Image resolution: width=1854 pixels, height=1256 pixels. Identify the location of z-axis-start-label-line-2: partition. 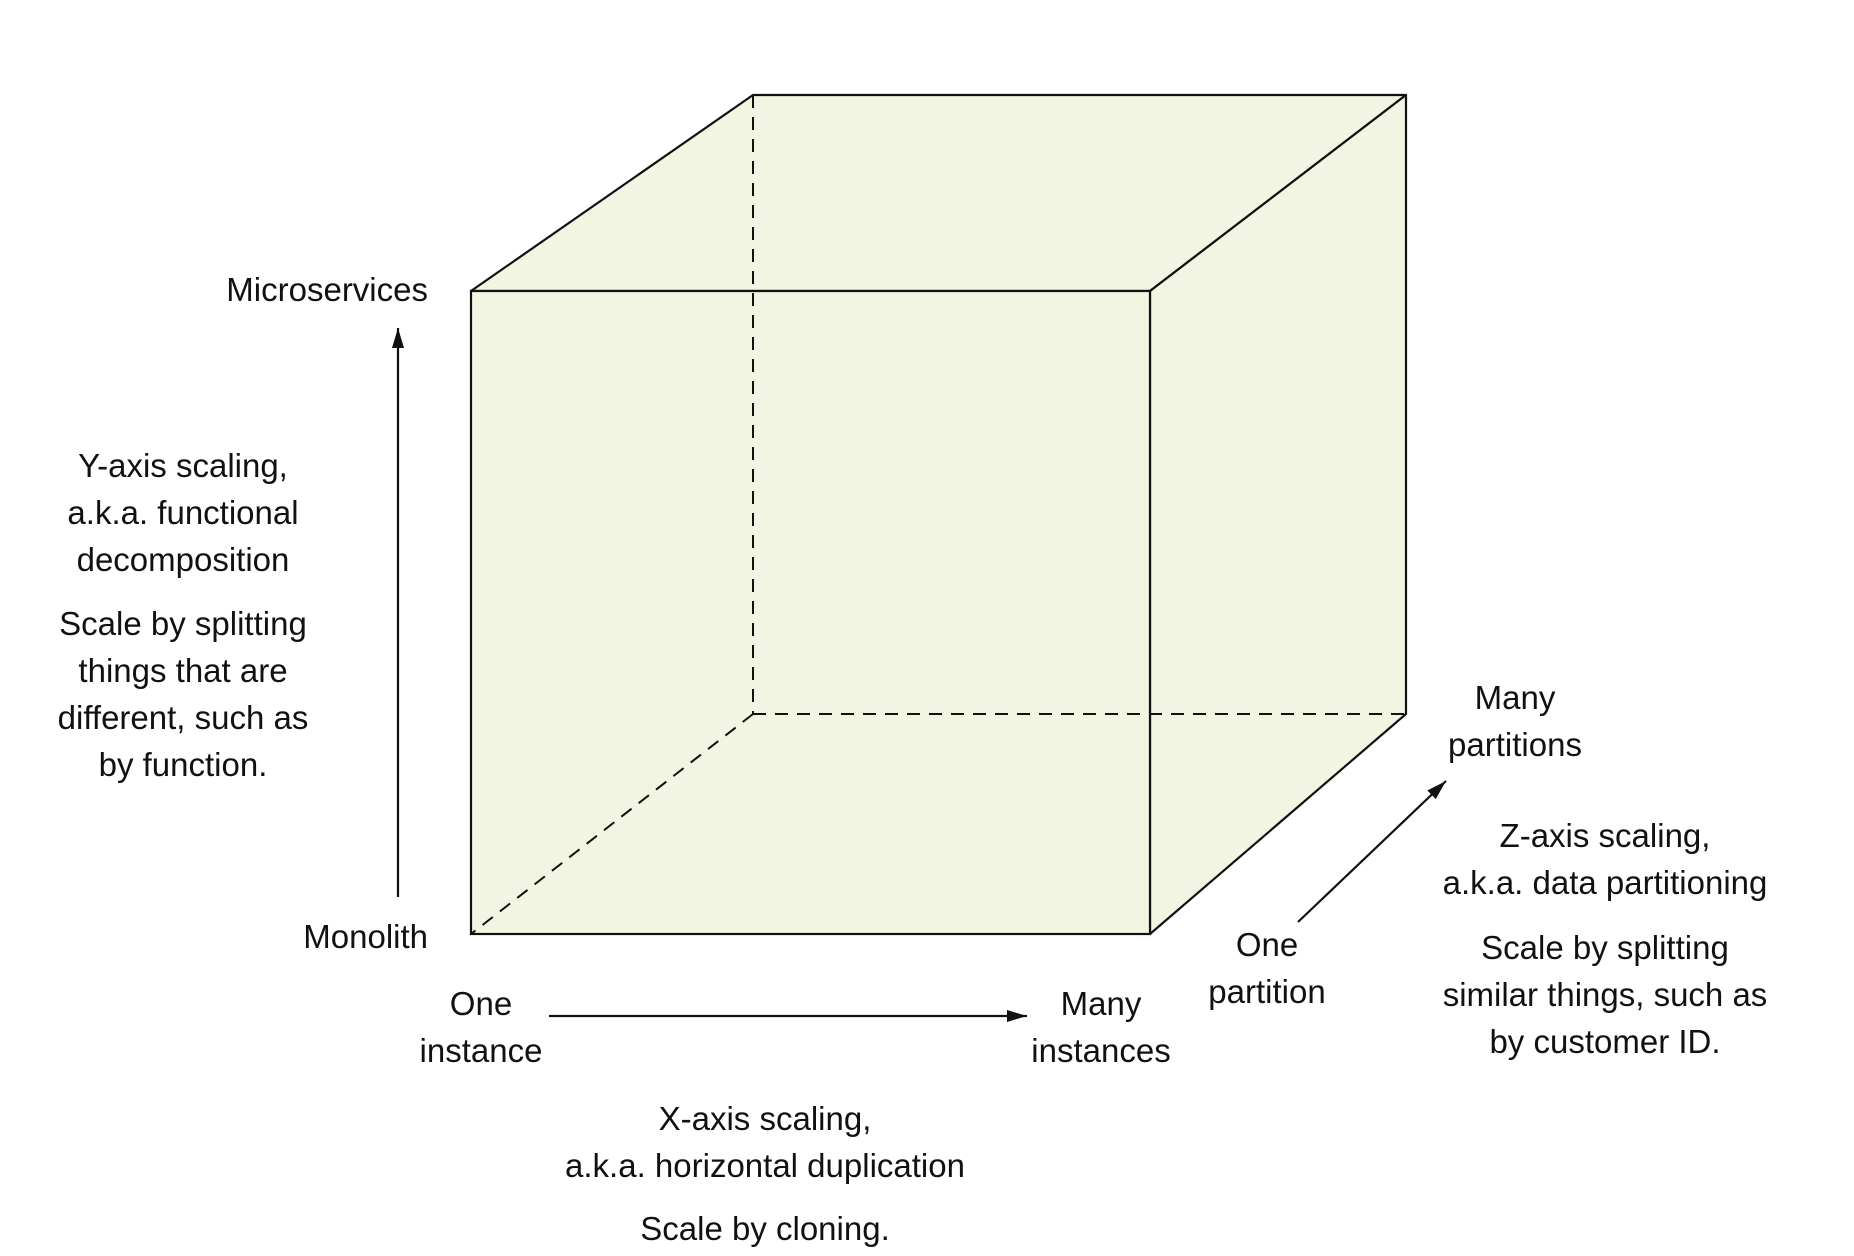
(1267, 991).